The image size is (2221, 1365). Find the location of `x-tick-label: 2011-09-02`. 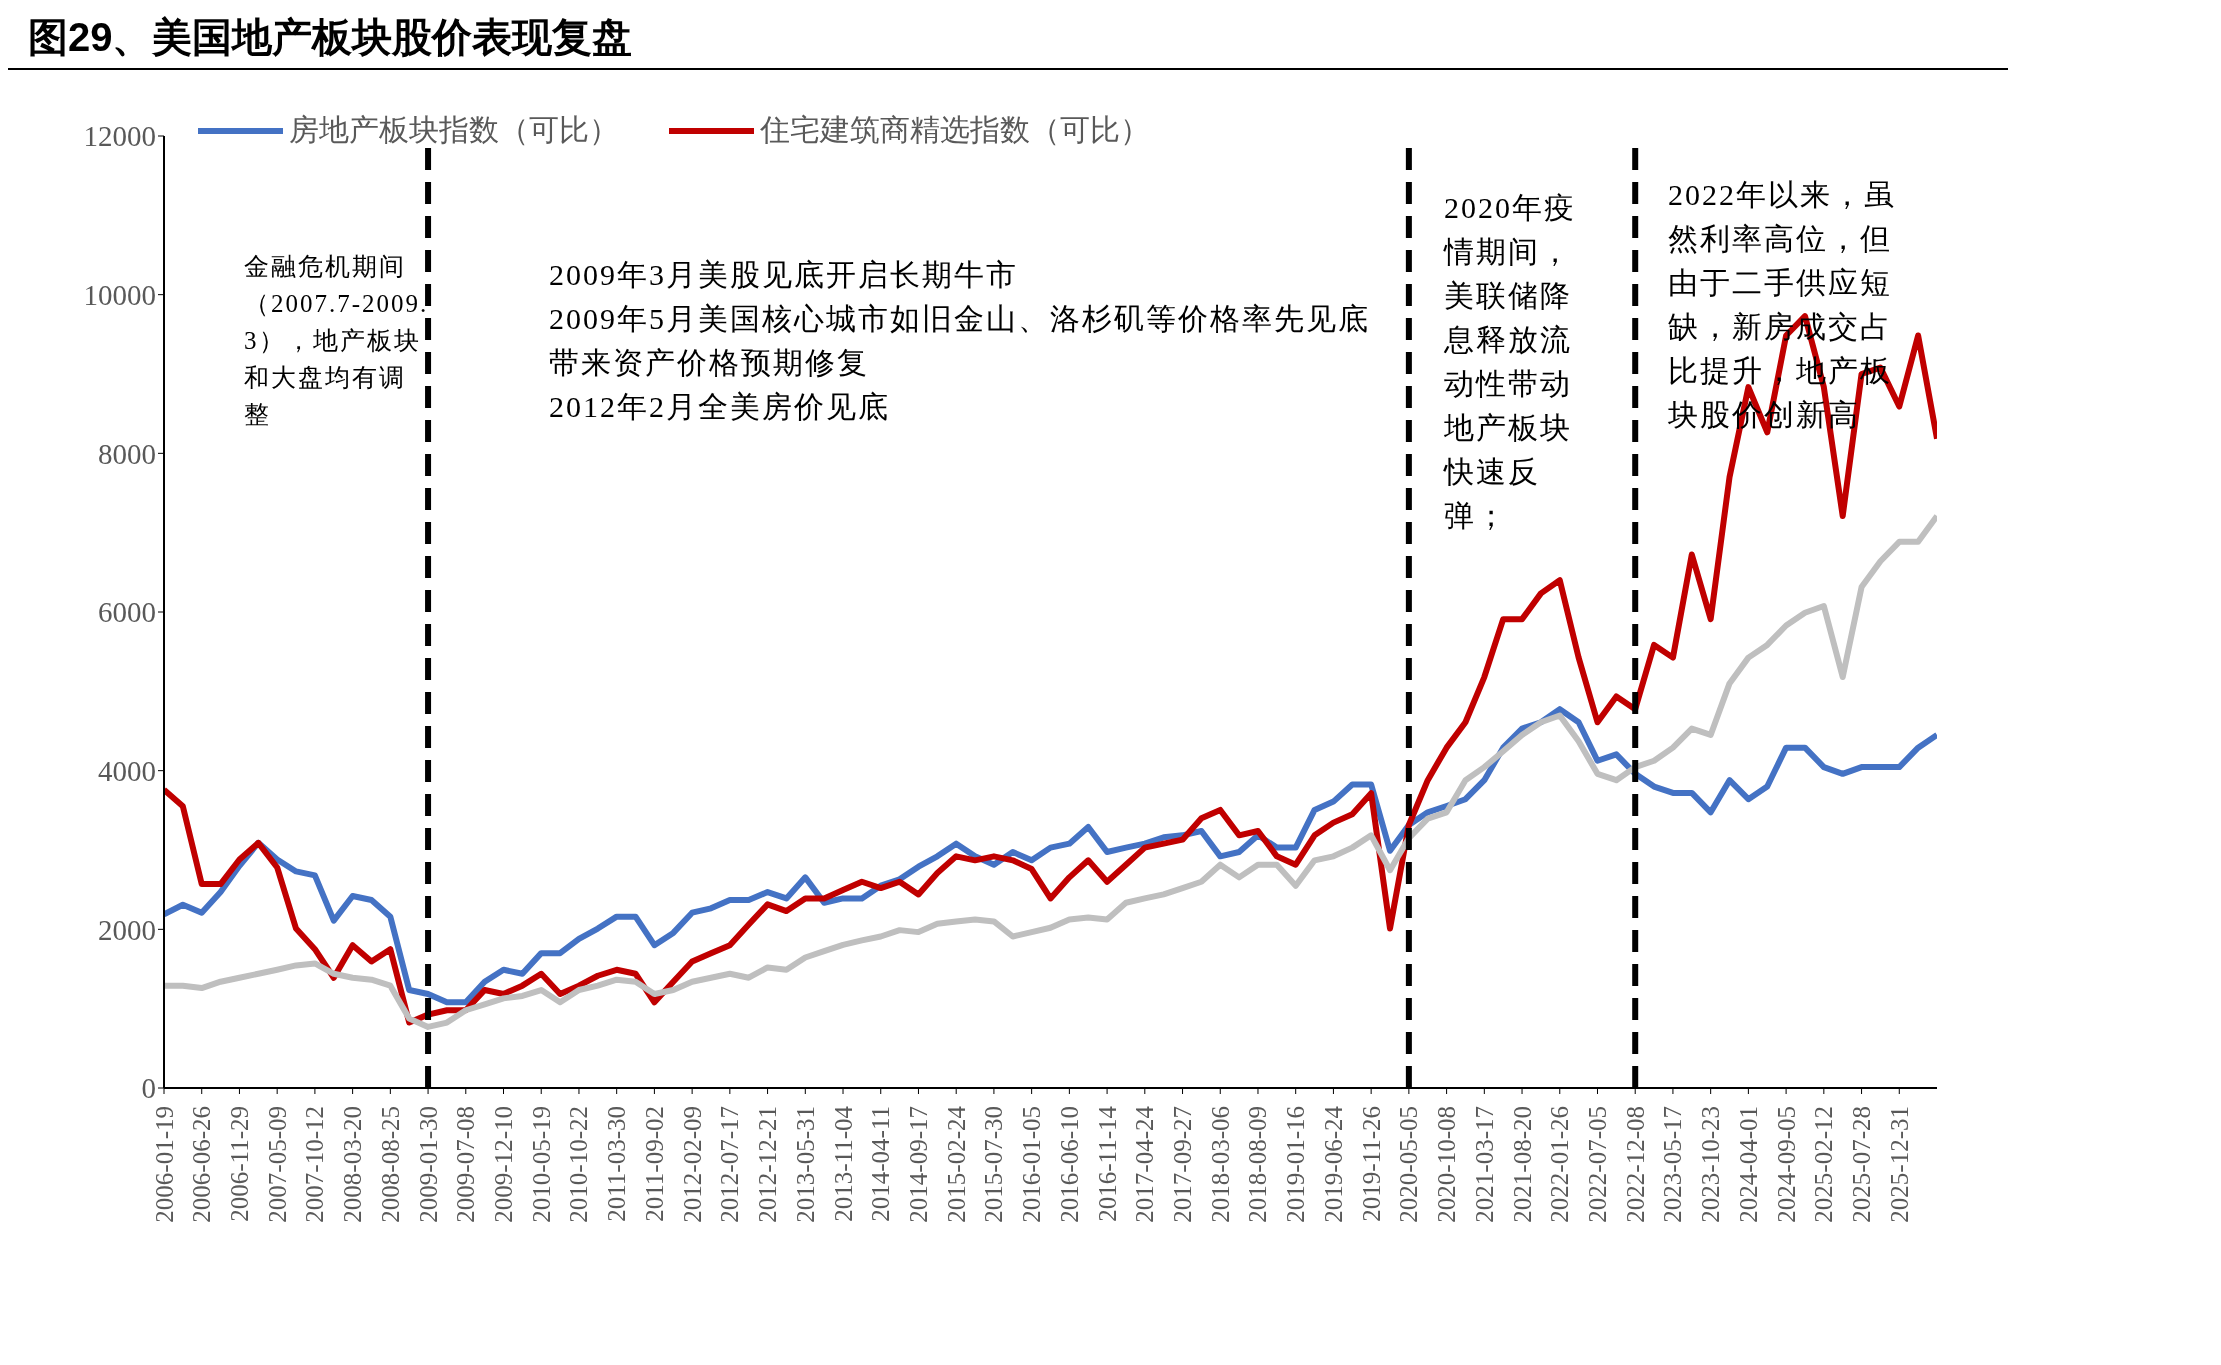

x-tick-label: 2011-09-02 is located at coordinates (654, 1164).